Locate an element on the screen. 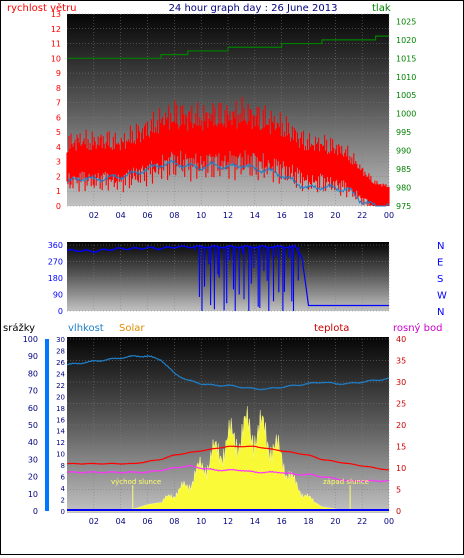  temperature-y-tick: 0 is located at coordinates (398, 511).